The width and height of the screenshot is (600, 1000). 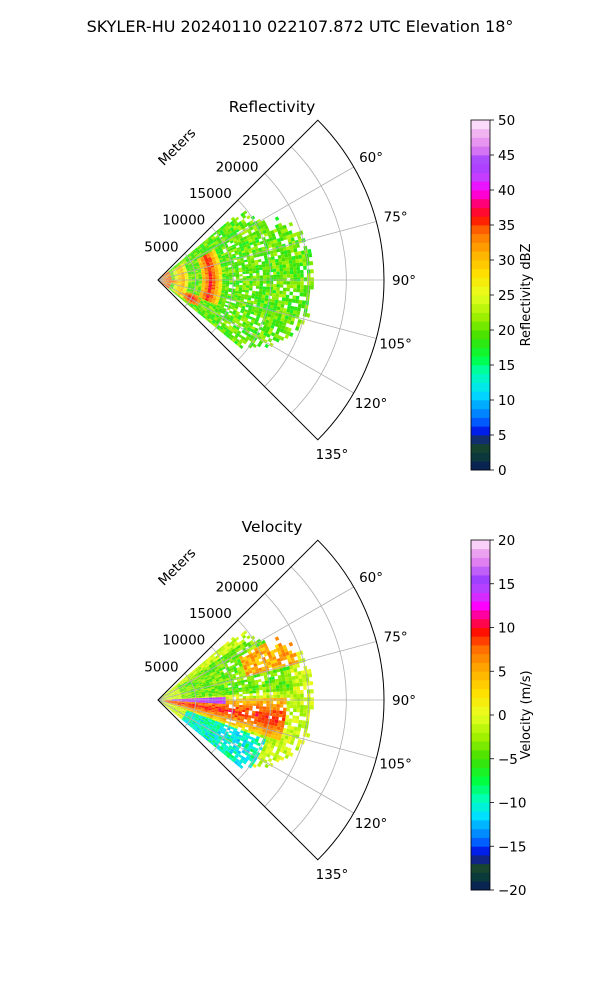 I want to click on velocity-azimuth-tick-label: 60°, so click(x=371, y=578).